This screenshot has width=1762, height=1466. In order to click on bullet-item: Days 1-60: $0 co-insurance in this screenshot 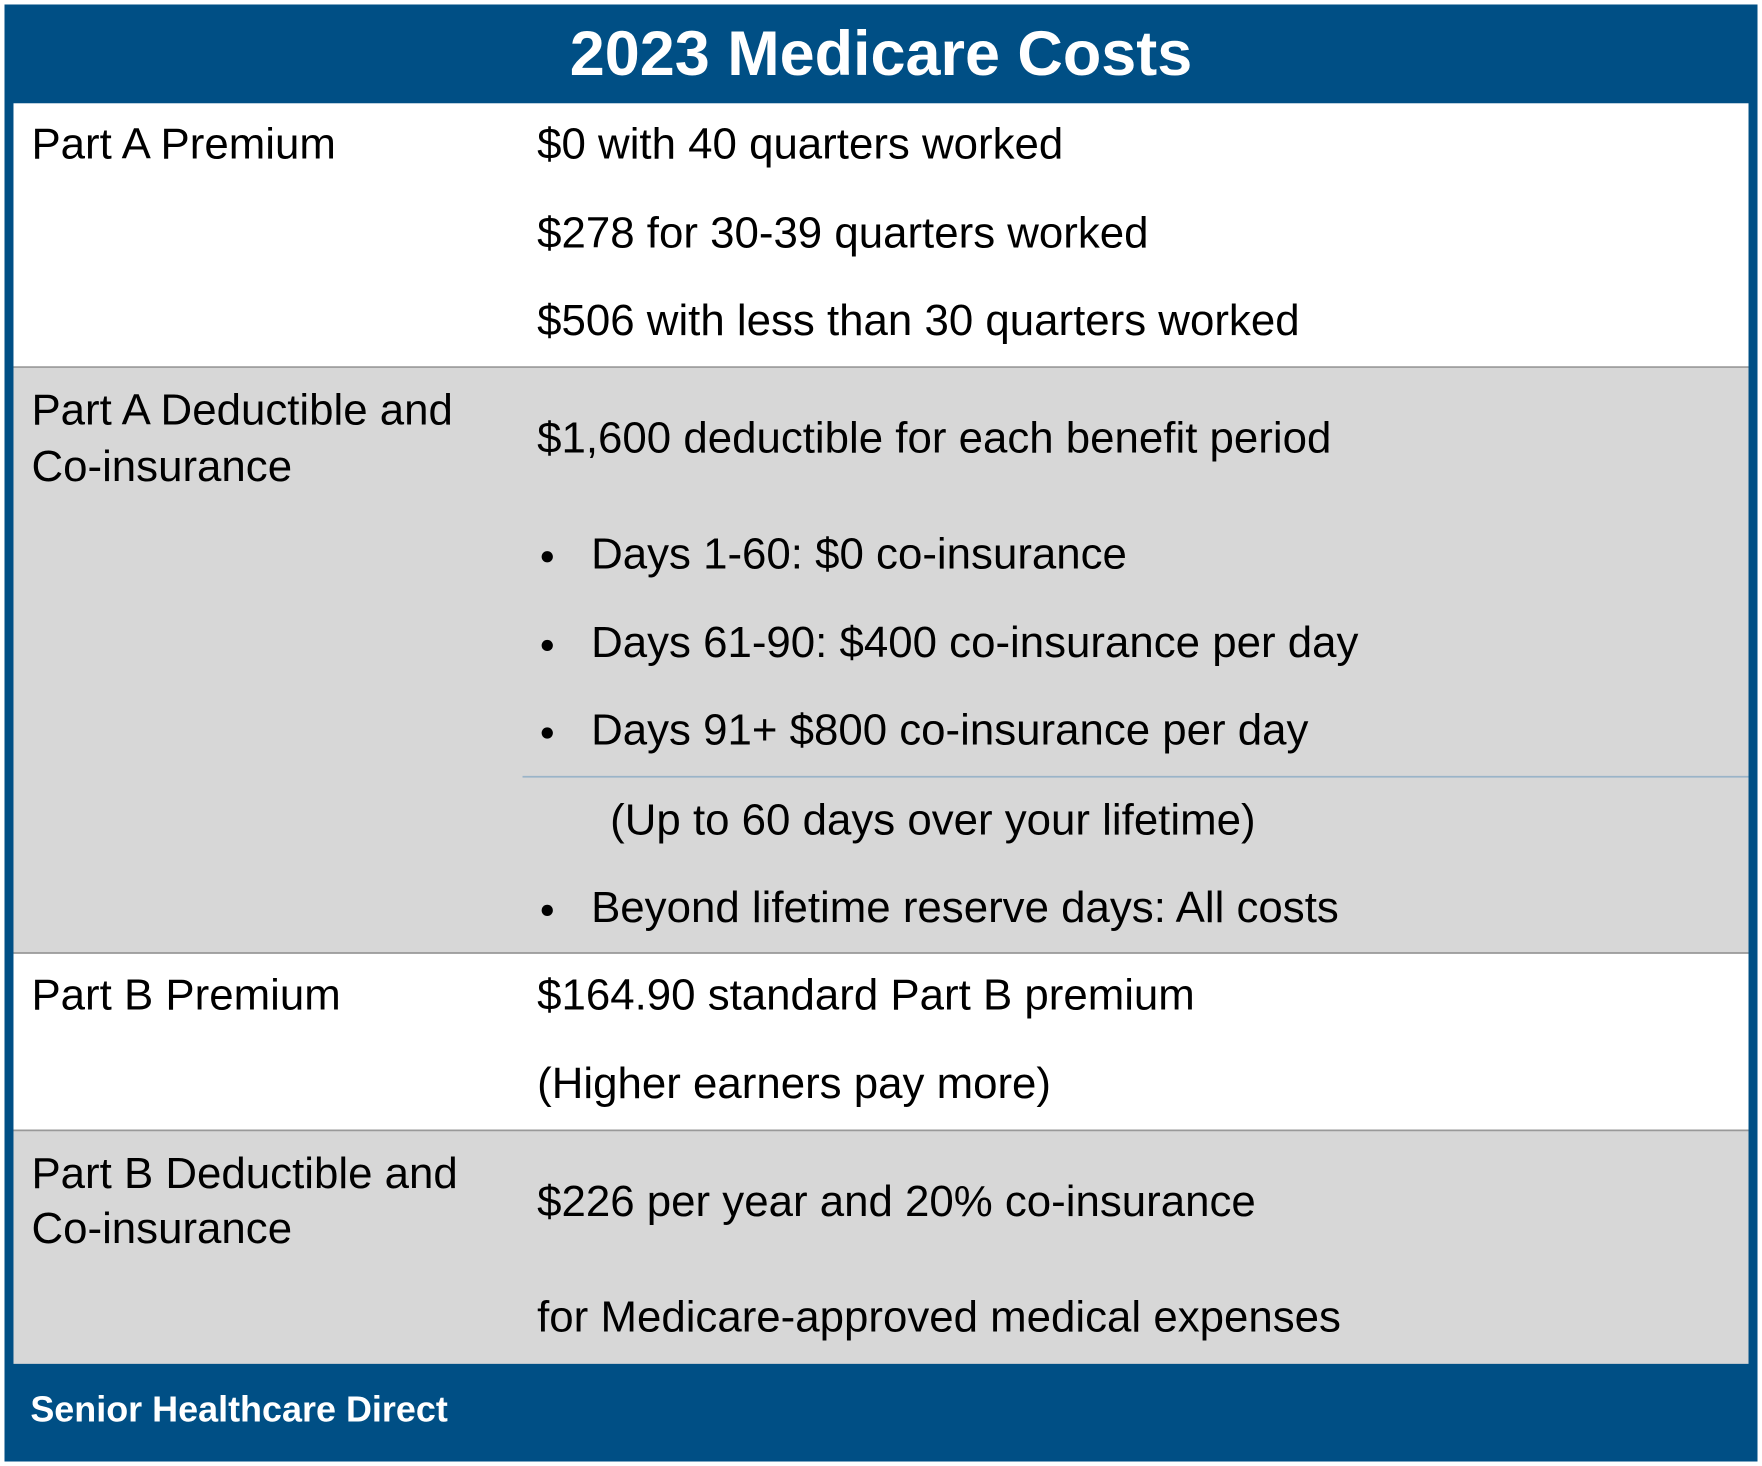, I will do `click(859, 553)`.